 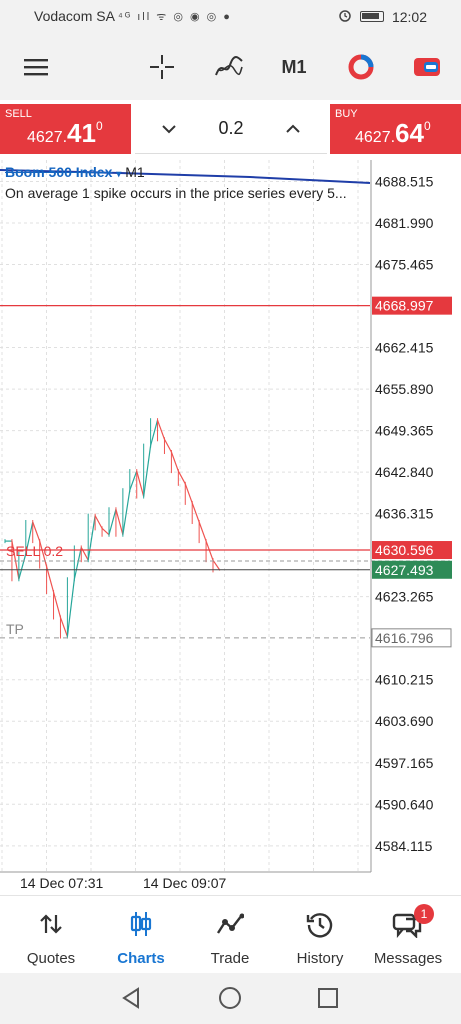 What do you see at coordinates (404, 514) in the screenshot?
I see `price-axis-label: 4636.315` at bounding box center [404, 514].